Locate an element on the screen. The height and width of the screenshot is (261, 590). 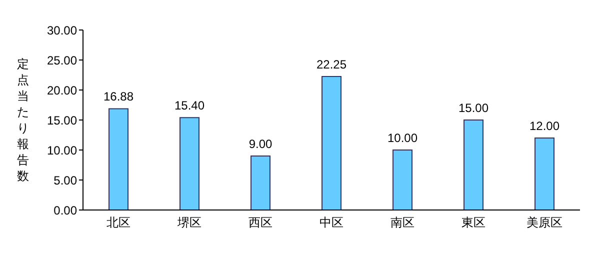
data-label: 10.00 is located at coordinates (402, 138).